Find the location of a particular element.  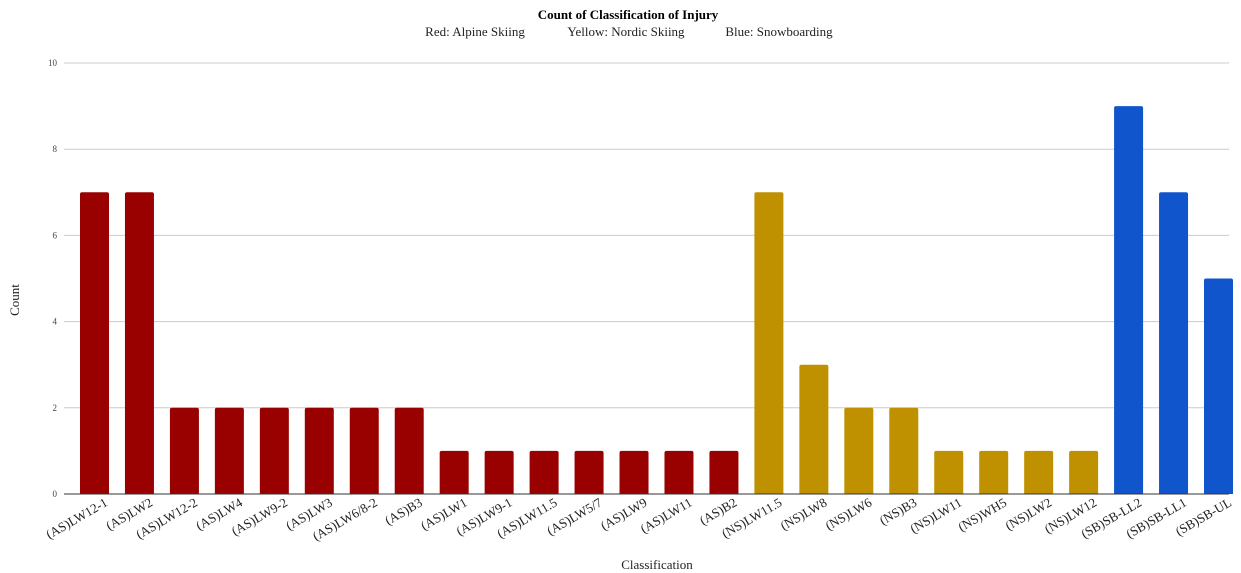

y-tick-label: 0 is located at coordinates (55, 494).